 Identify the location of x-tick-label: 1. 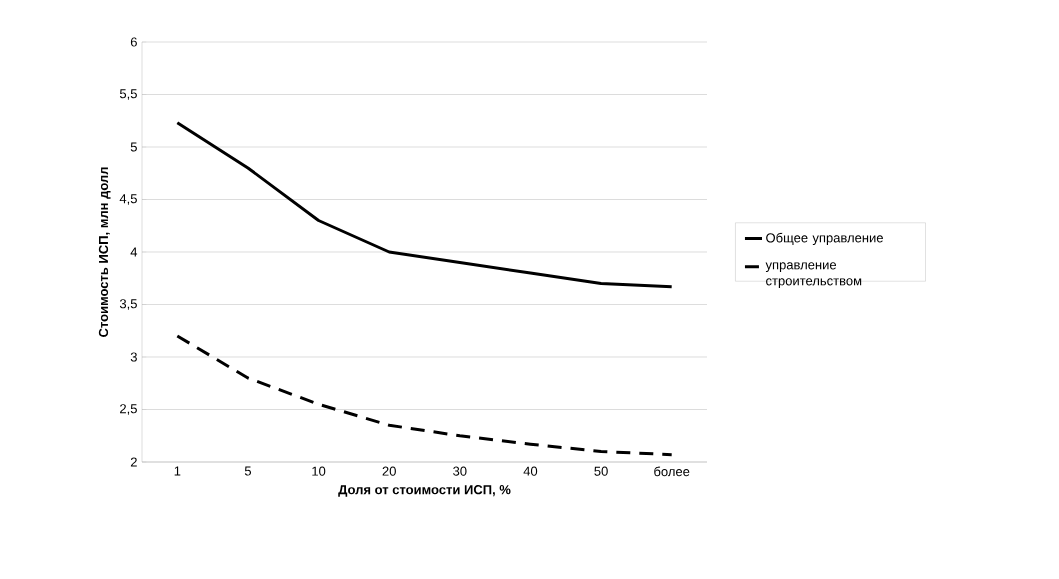
(177, 471).